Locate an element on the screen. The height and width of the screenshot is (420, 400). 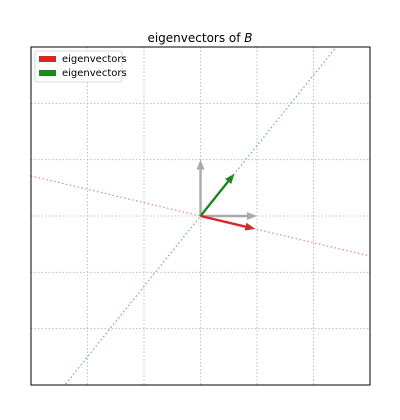
legend-label-green: eigenvectors is located at coordinates (94, 73).